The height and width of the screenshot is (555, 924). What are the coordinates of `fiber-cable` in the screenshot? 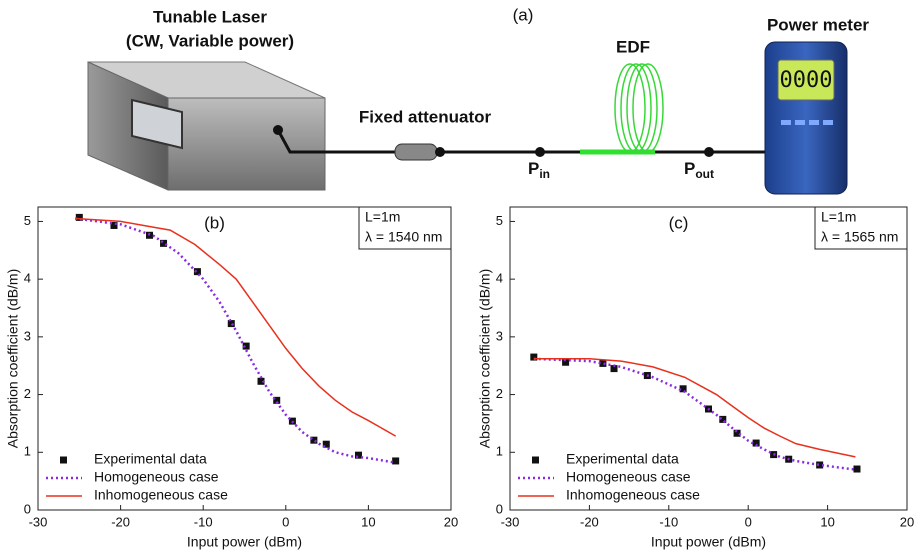 It's located at (428, 141).